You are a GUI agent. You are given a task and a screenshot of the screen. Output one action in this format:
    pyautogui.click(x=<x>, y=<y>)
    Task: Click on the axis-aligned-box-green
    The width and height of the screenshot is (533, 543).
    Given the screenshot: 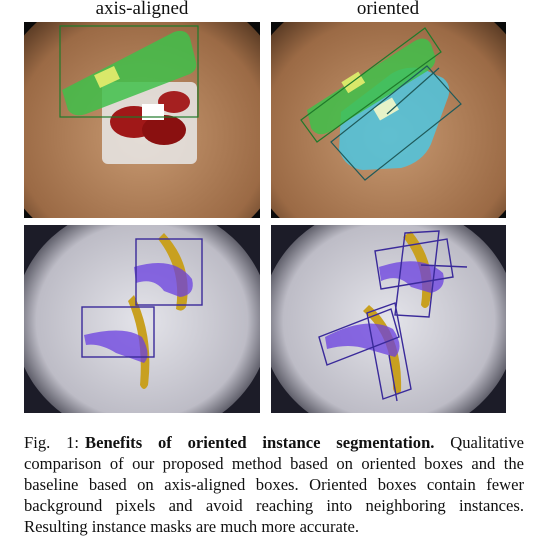 What is the action you would take?
    pyautogui.click(x=129, y=71)
    